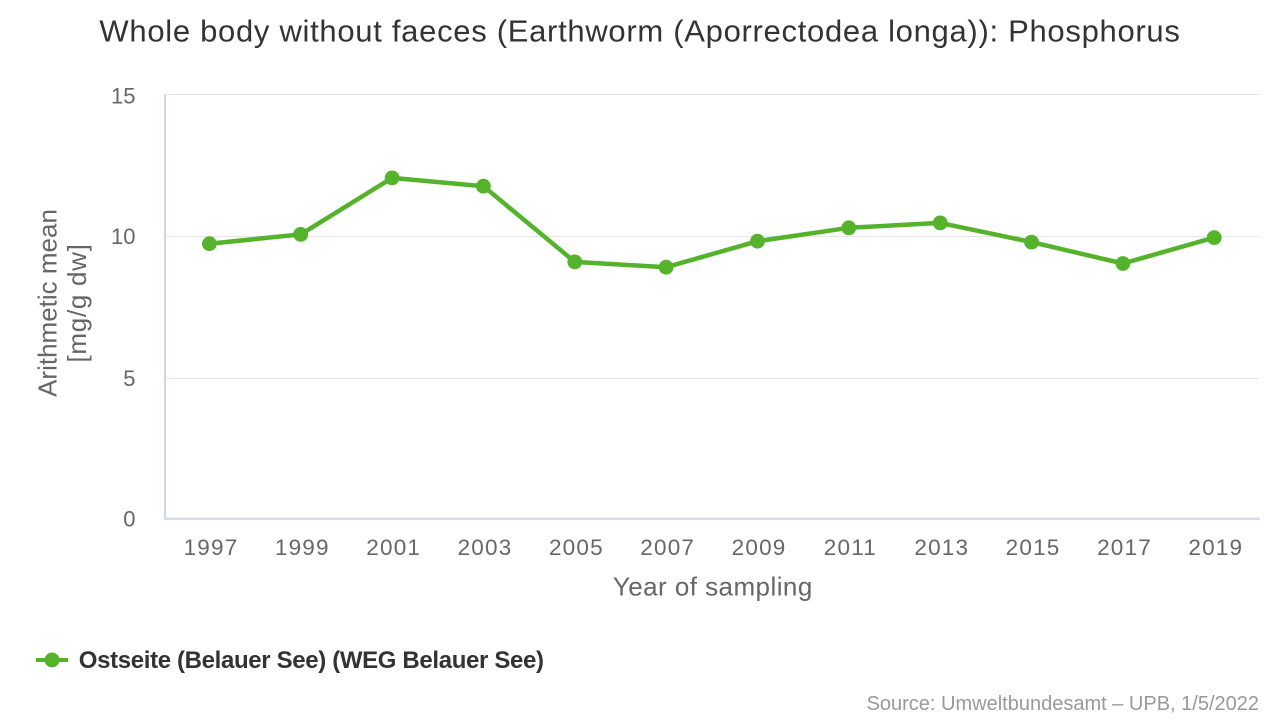  What do you see at coordinates (1215, 547) in the screenshot?
I see `svg-text: 2019` at bounding box center [1215, 547].